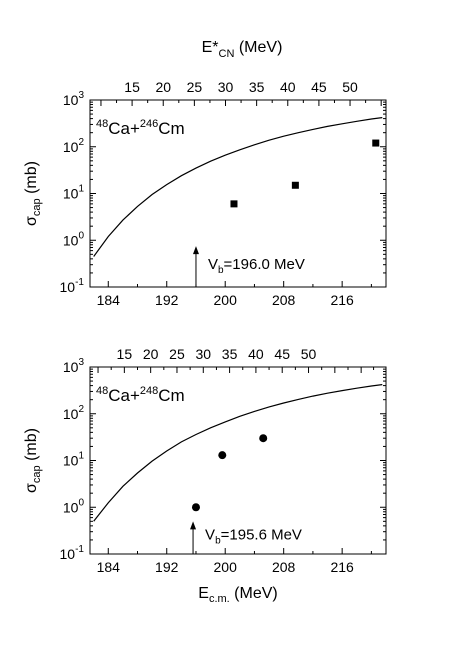  Describe the element at coordinates (258, 47) in the screenshot. I see `top-axis-title-unit: (MeV)` at that location.